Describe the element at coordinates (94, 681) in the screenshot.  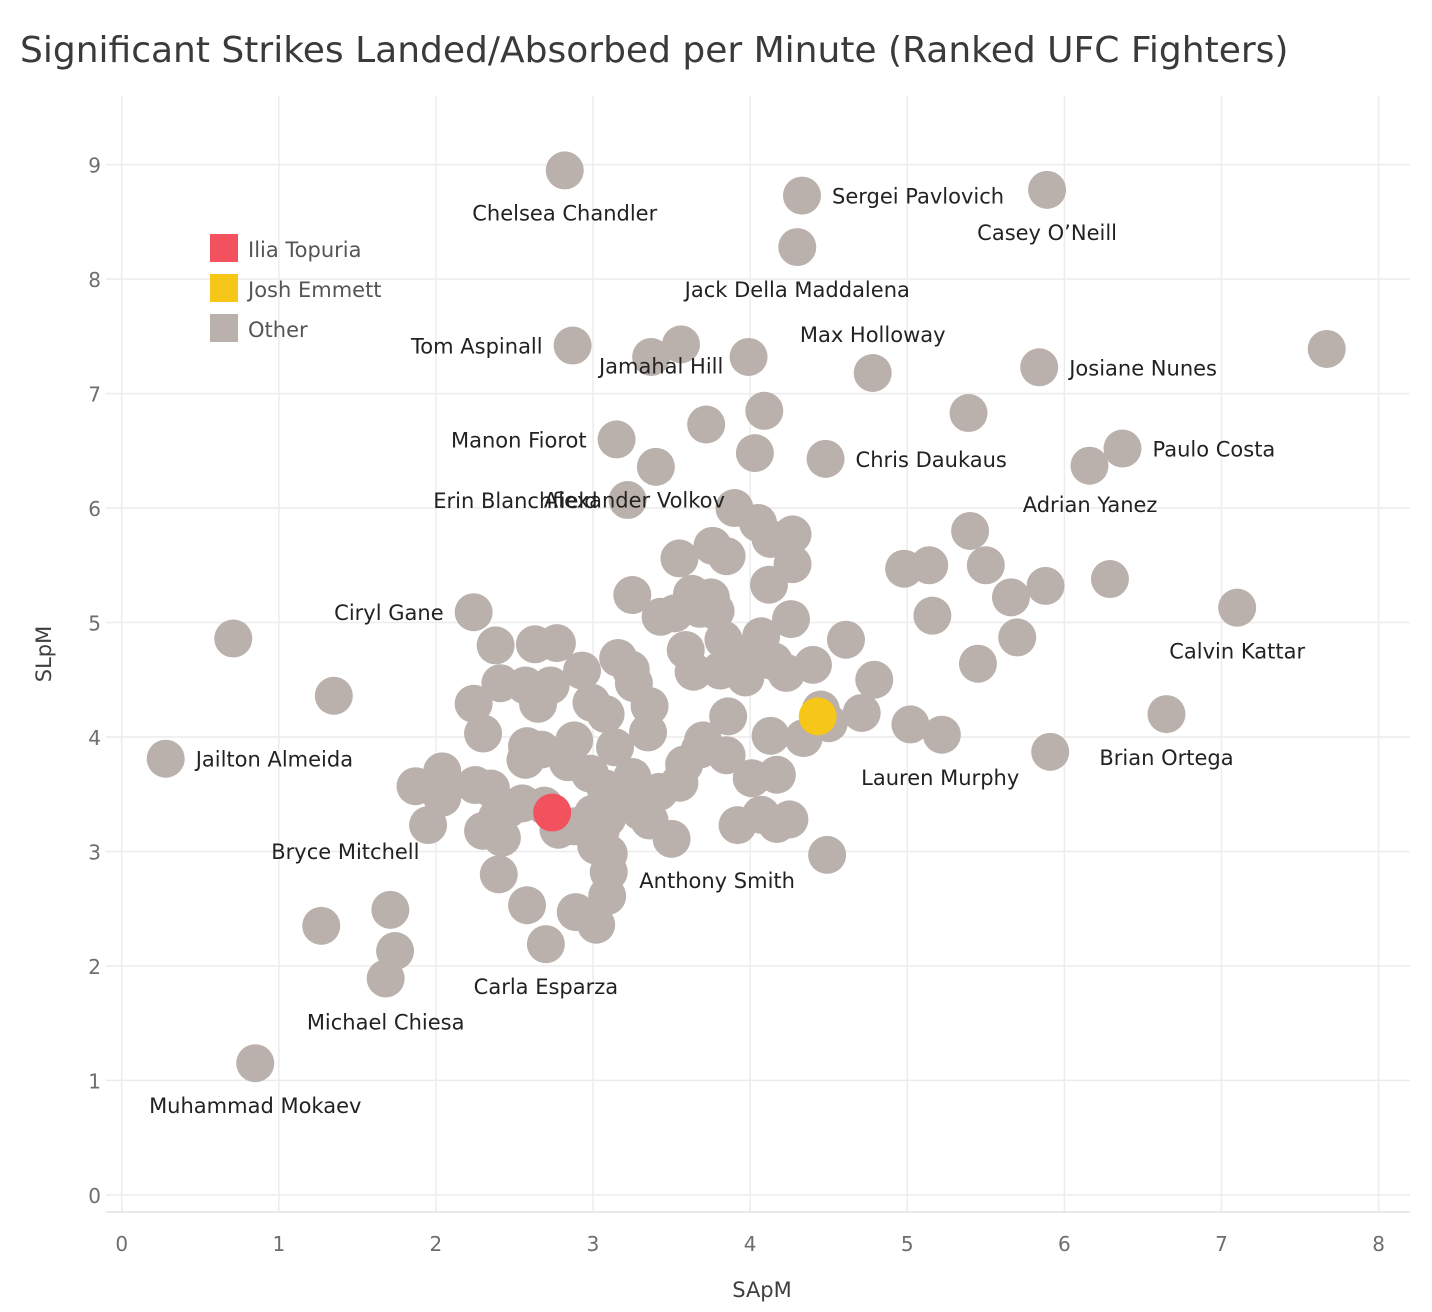
I see `y-axis-ticks: 0 1 2 3 4 5 6 7 8 9` at that location.